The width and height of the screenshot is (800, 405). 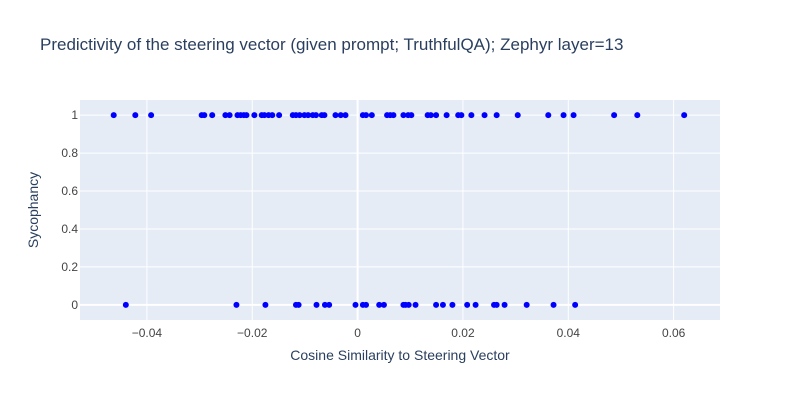 I want to click on x-tick-label: 0.06, so click(x=674, y=333).